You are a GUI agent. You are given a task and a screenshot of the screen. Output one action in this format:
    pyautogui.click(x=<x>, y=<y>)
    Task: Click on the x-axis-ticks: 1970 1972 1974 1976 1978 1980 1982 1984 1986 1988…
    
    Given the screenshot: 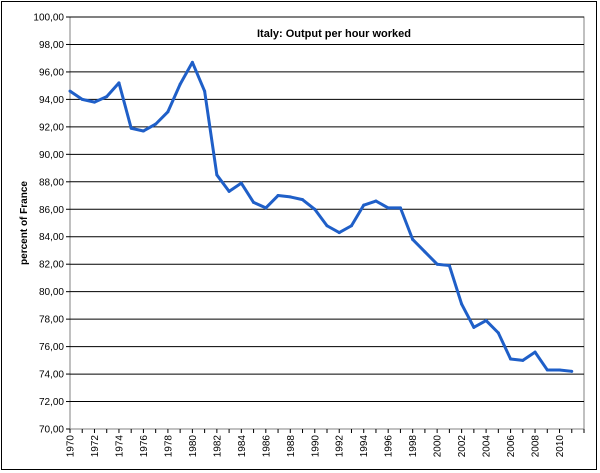 What is the action you would take?
    pyautogui.click(x=325, y=443)
    